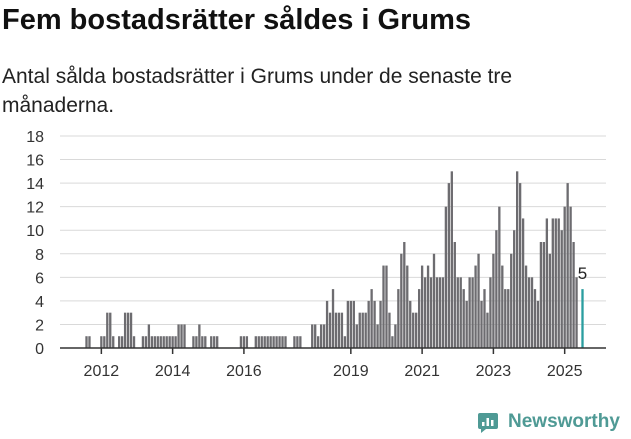  I want to click on y-tick-label: 0, so click(39, 349).